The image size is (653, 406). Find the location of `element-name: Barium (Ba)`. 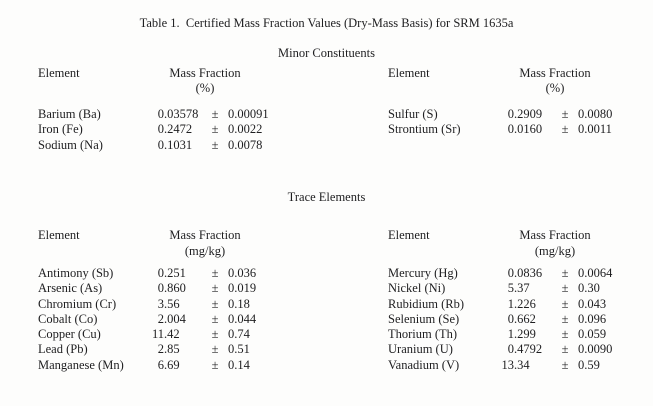

element-name: Barium (Ba) is located at coordinates (69, 114).